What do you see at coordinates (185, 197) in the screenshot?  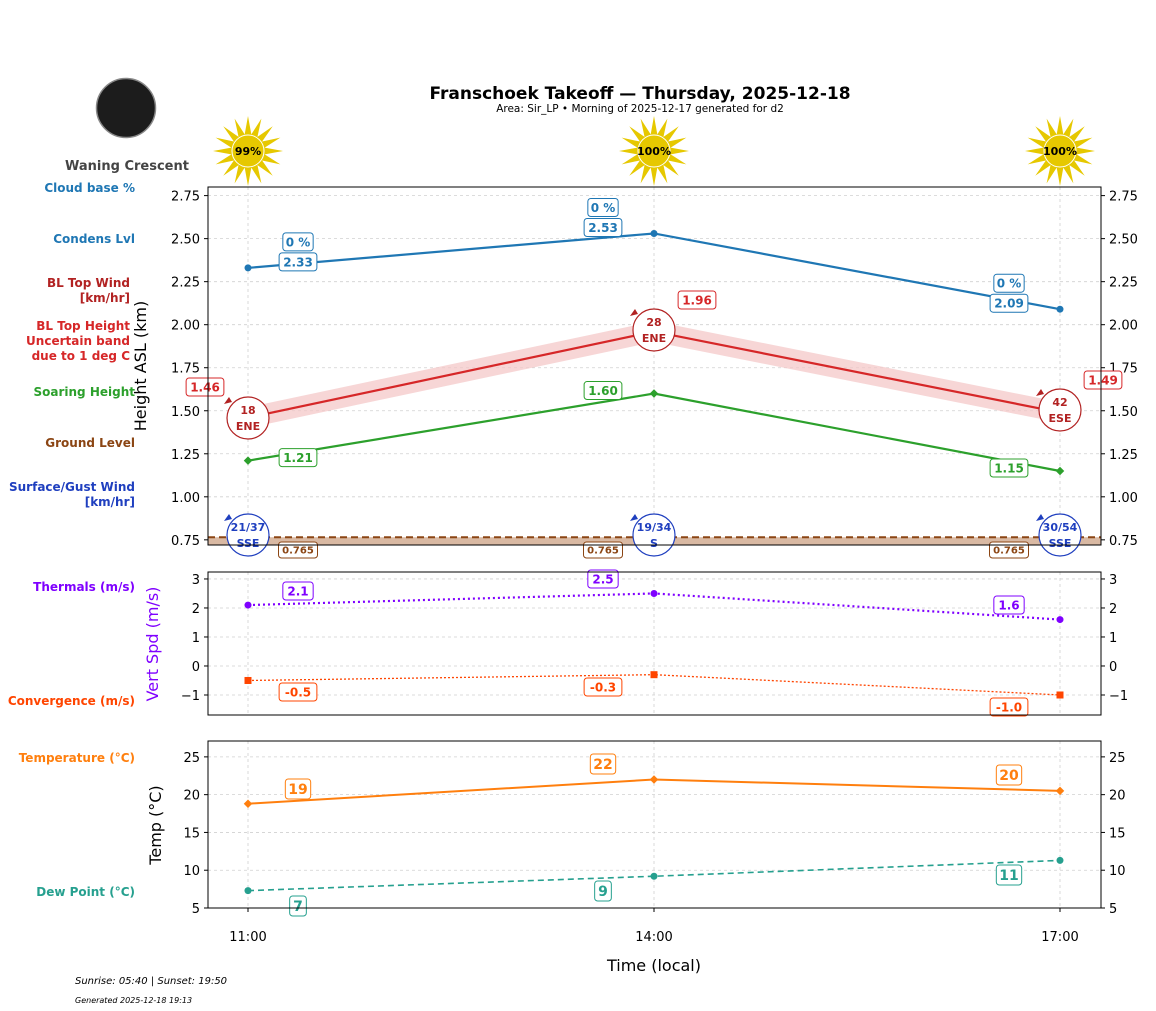 I see `y-tick-label: 2.75` at bounding box center [185, 197].